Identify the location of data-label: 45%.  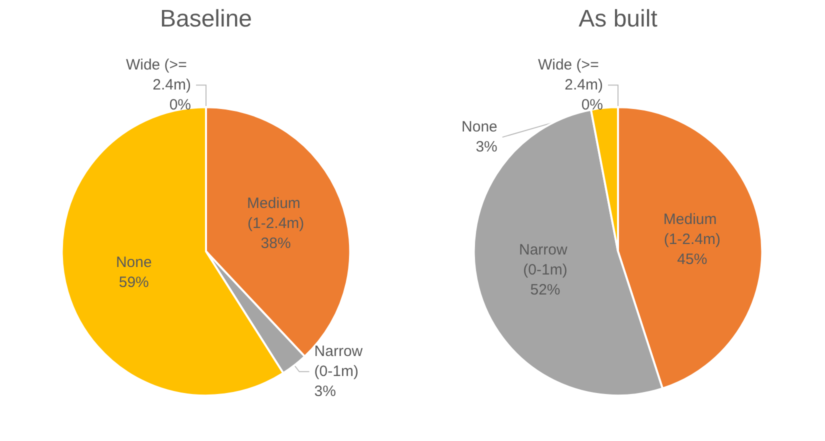
(692, 259).